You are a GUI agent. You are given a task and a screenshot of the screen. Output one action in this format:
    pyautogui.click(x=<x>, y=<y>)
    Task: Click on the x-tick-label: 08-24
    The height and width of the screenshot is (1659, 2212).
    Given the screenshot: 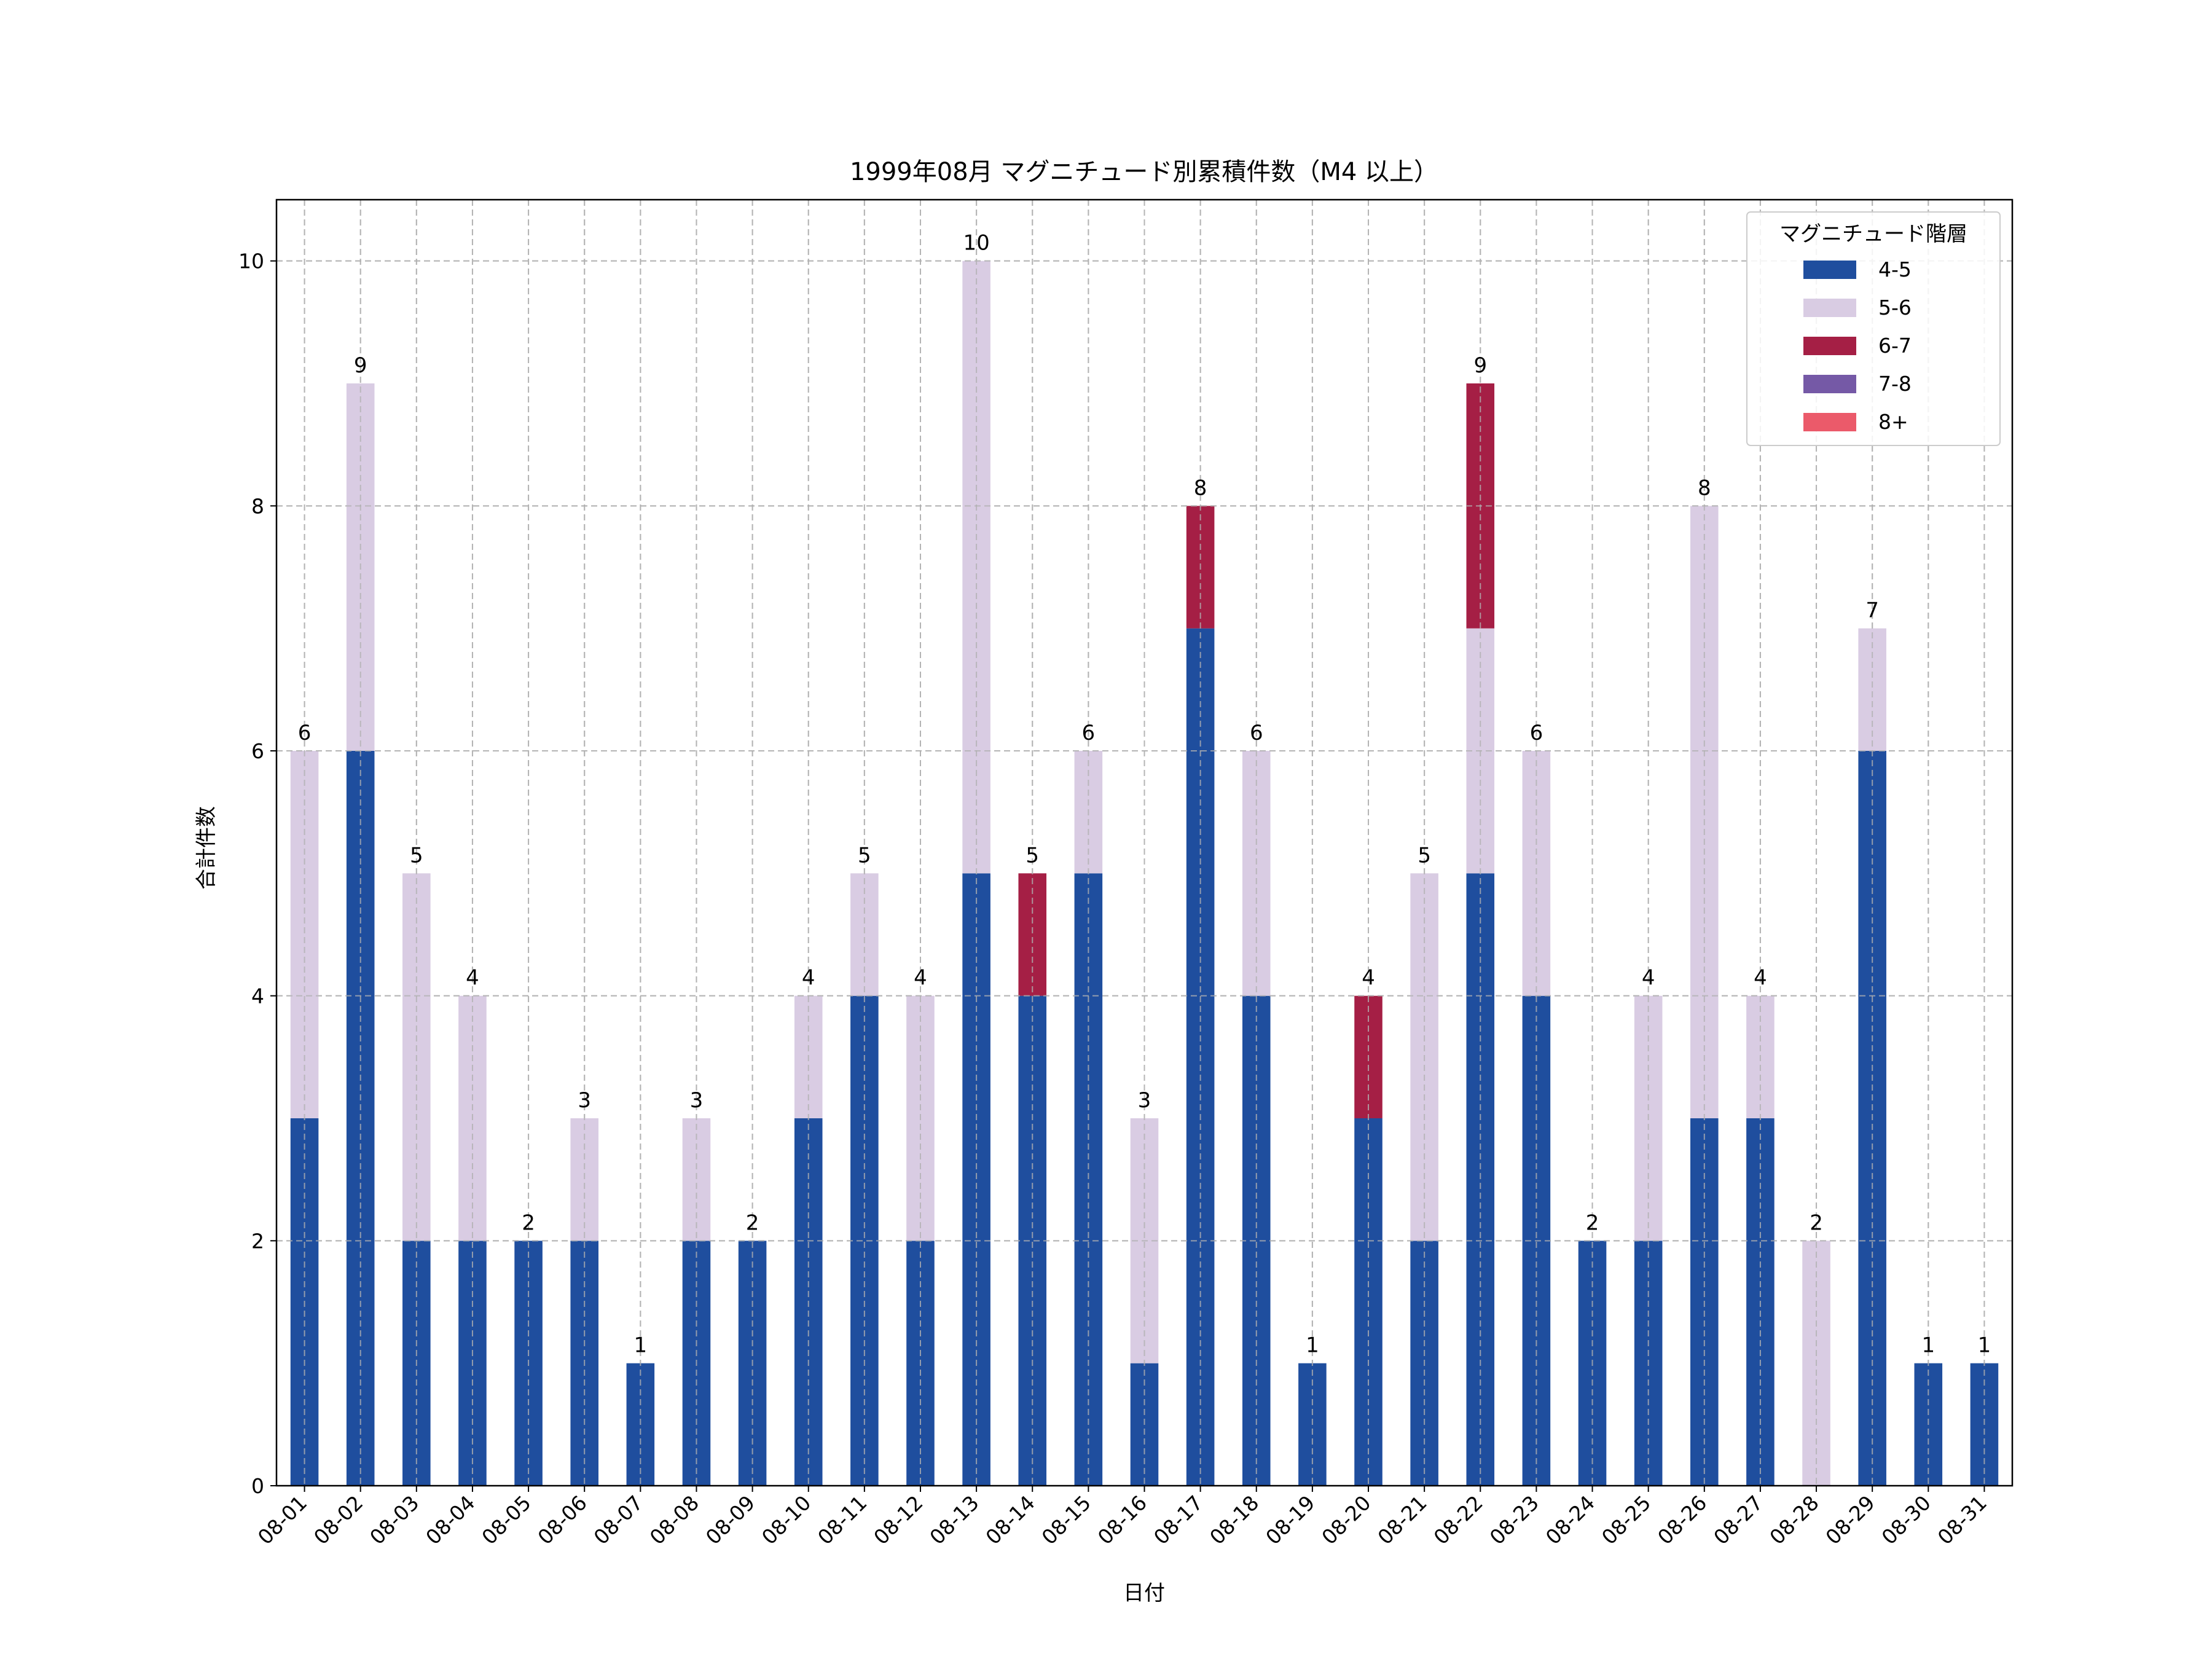 What is the action you would take?
    pyautogui.click(x=1570, y=1520)
    